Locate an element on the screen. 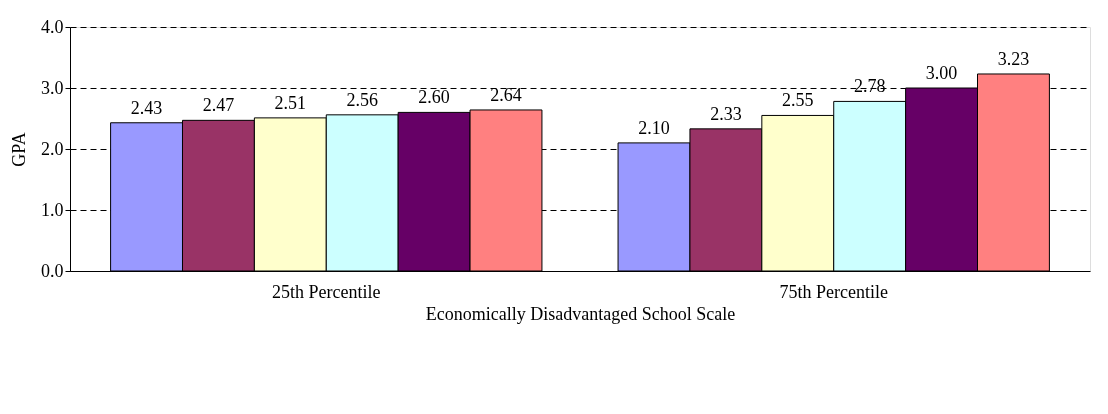 This screenshot has width=1108, height=414. data-label: 2.60 is located at coordinates (434, 97).